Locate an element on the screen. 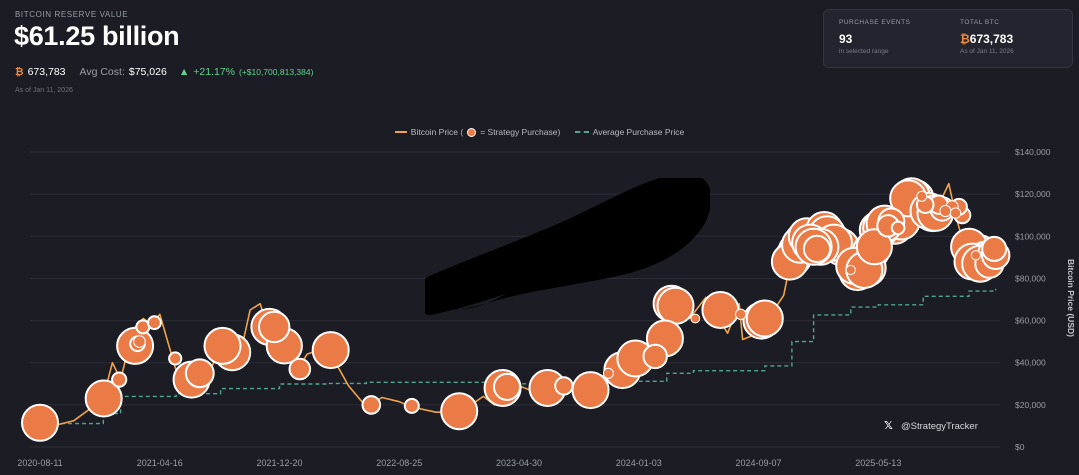  up-arrow-icon: ▲ is located at coordinates (184, 72).